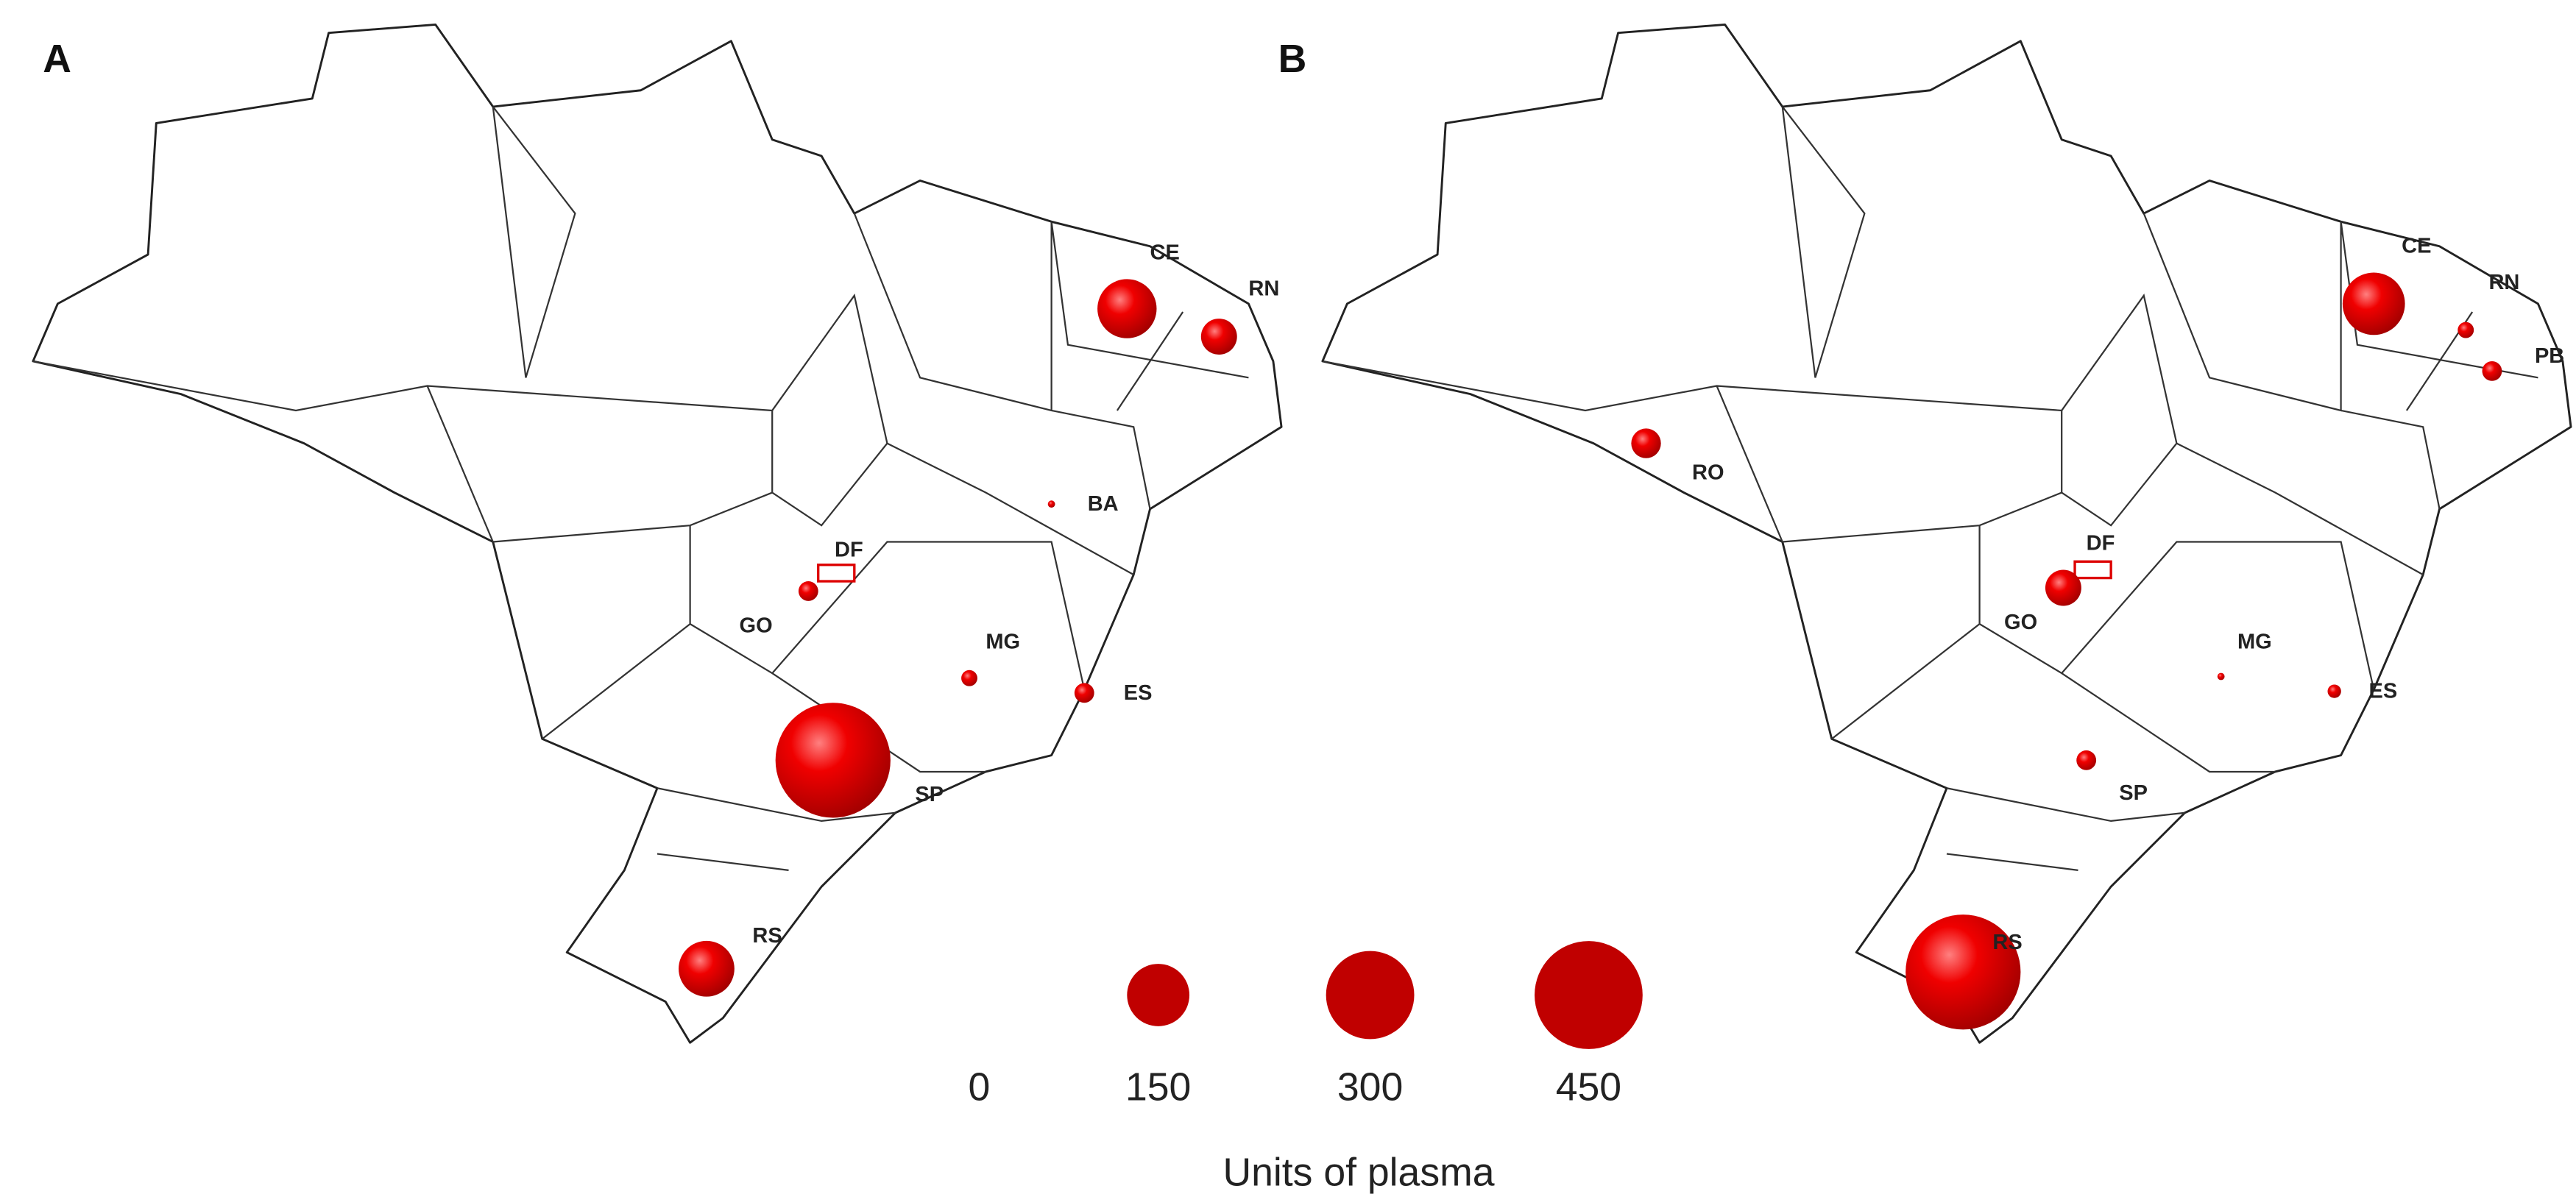 Image resolution: width=2576 pixels, height=1197 pixels. I want to click on legend-label: 0, so click(980, 1087).